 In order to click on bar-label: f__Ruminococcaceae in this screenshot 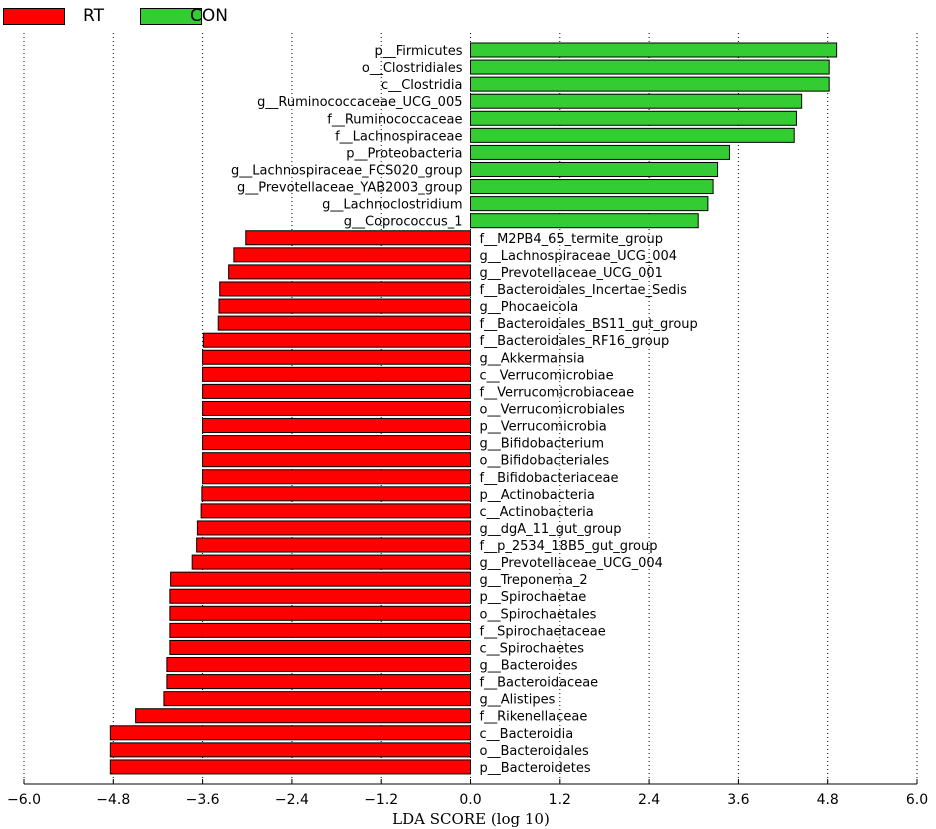, I will do `click(394, 119)`.